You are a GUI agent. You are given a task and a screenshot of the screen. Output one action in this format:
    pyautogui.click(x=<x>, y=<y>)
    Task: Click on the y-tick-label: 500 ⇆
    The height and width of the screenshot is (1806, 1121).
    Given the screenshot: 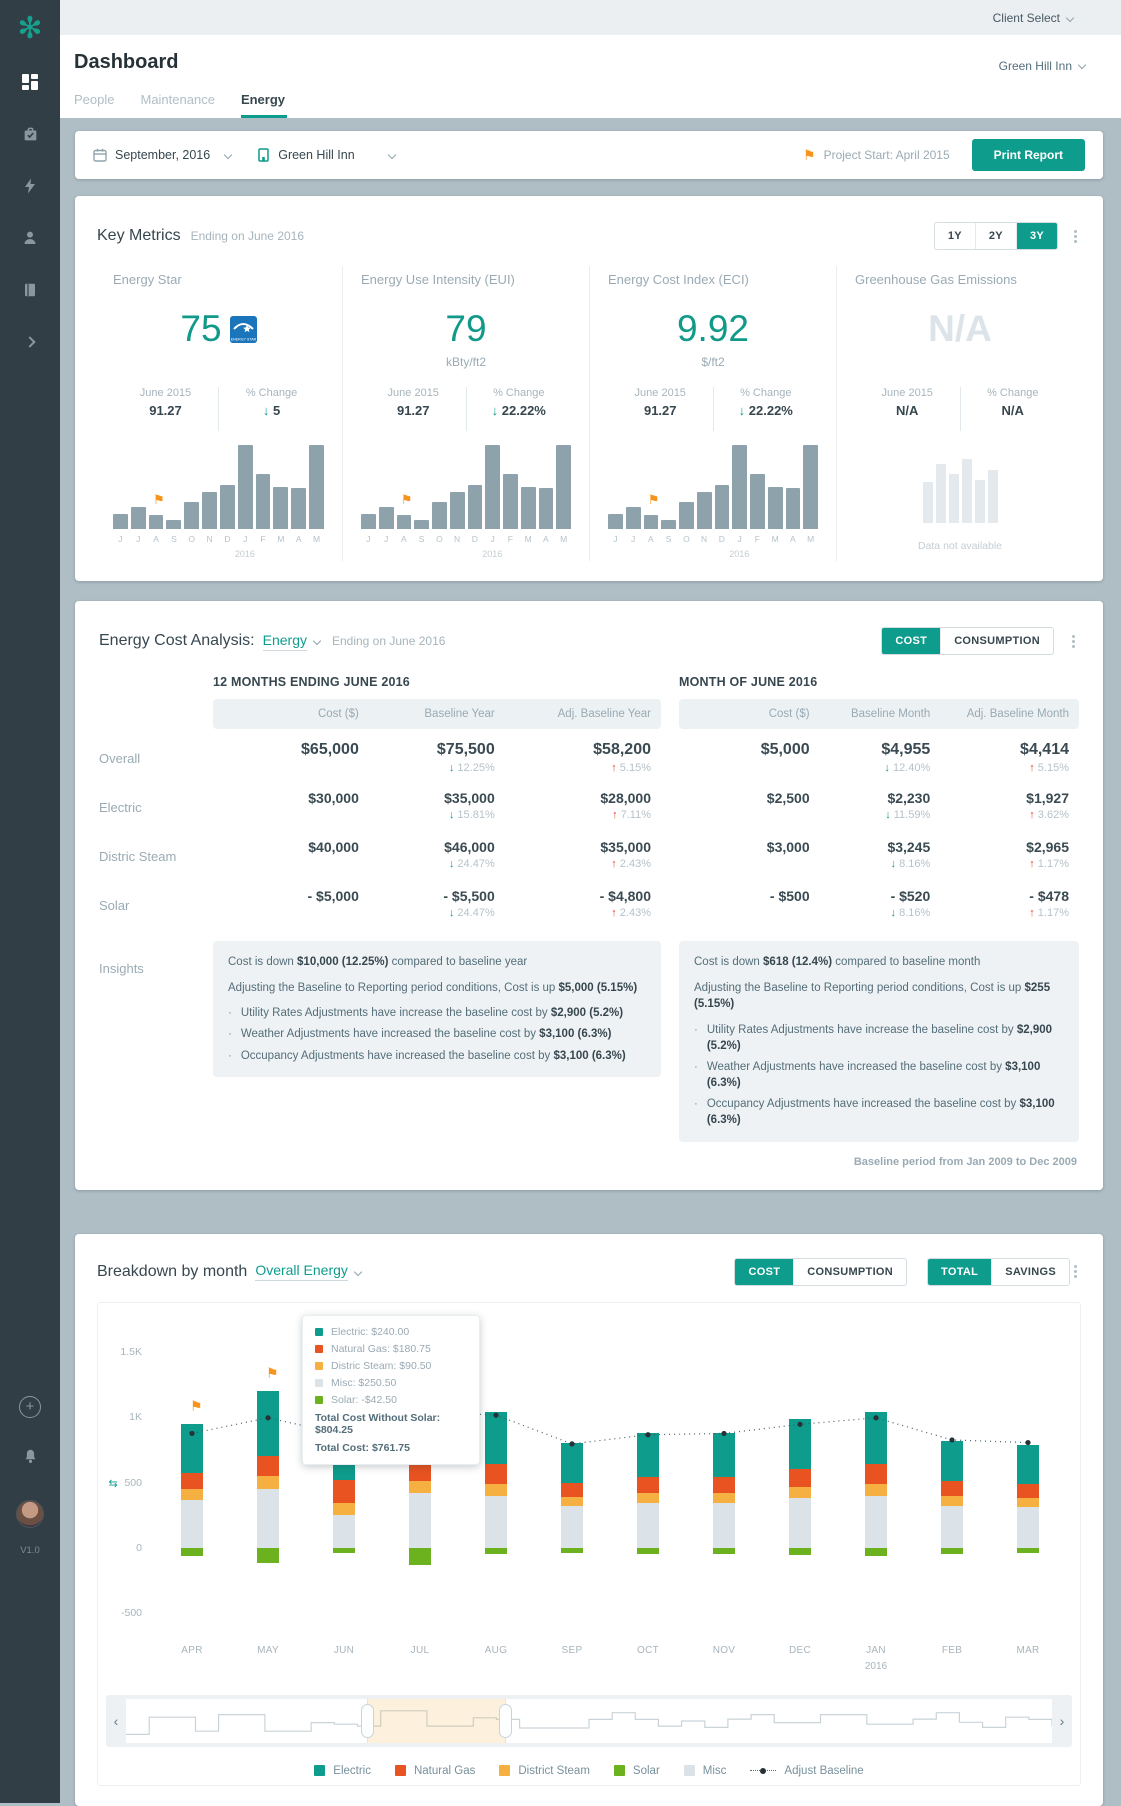 What is the action you would take?
    pyautogui.click(x=125, y=1483)
    